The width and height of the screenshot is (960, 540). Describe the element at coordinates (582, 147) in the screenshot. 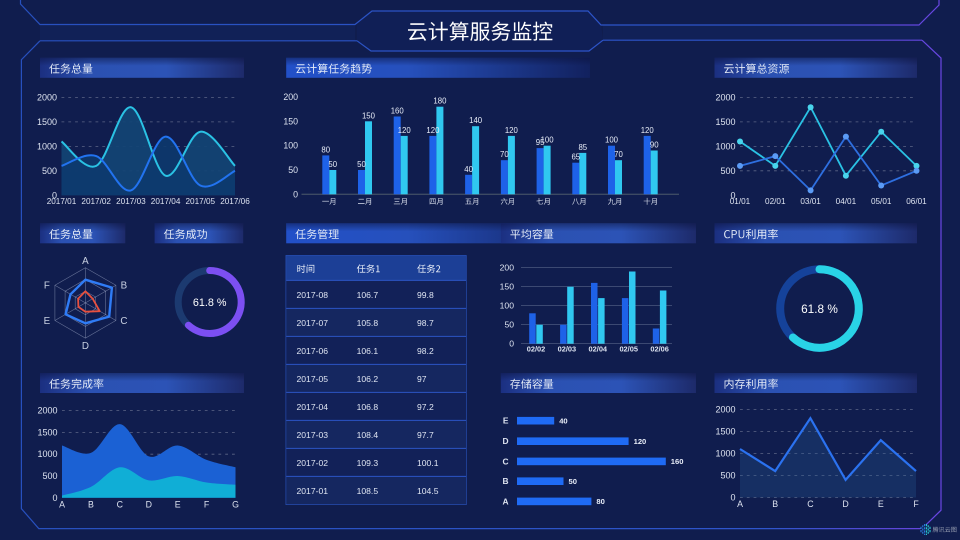

I see `svg-text: 85` at that location.